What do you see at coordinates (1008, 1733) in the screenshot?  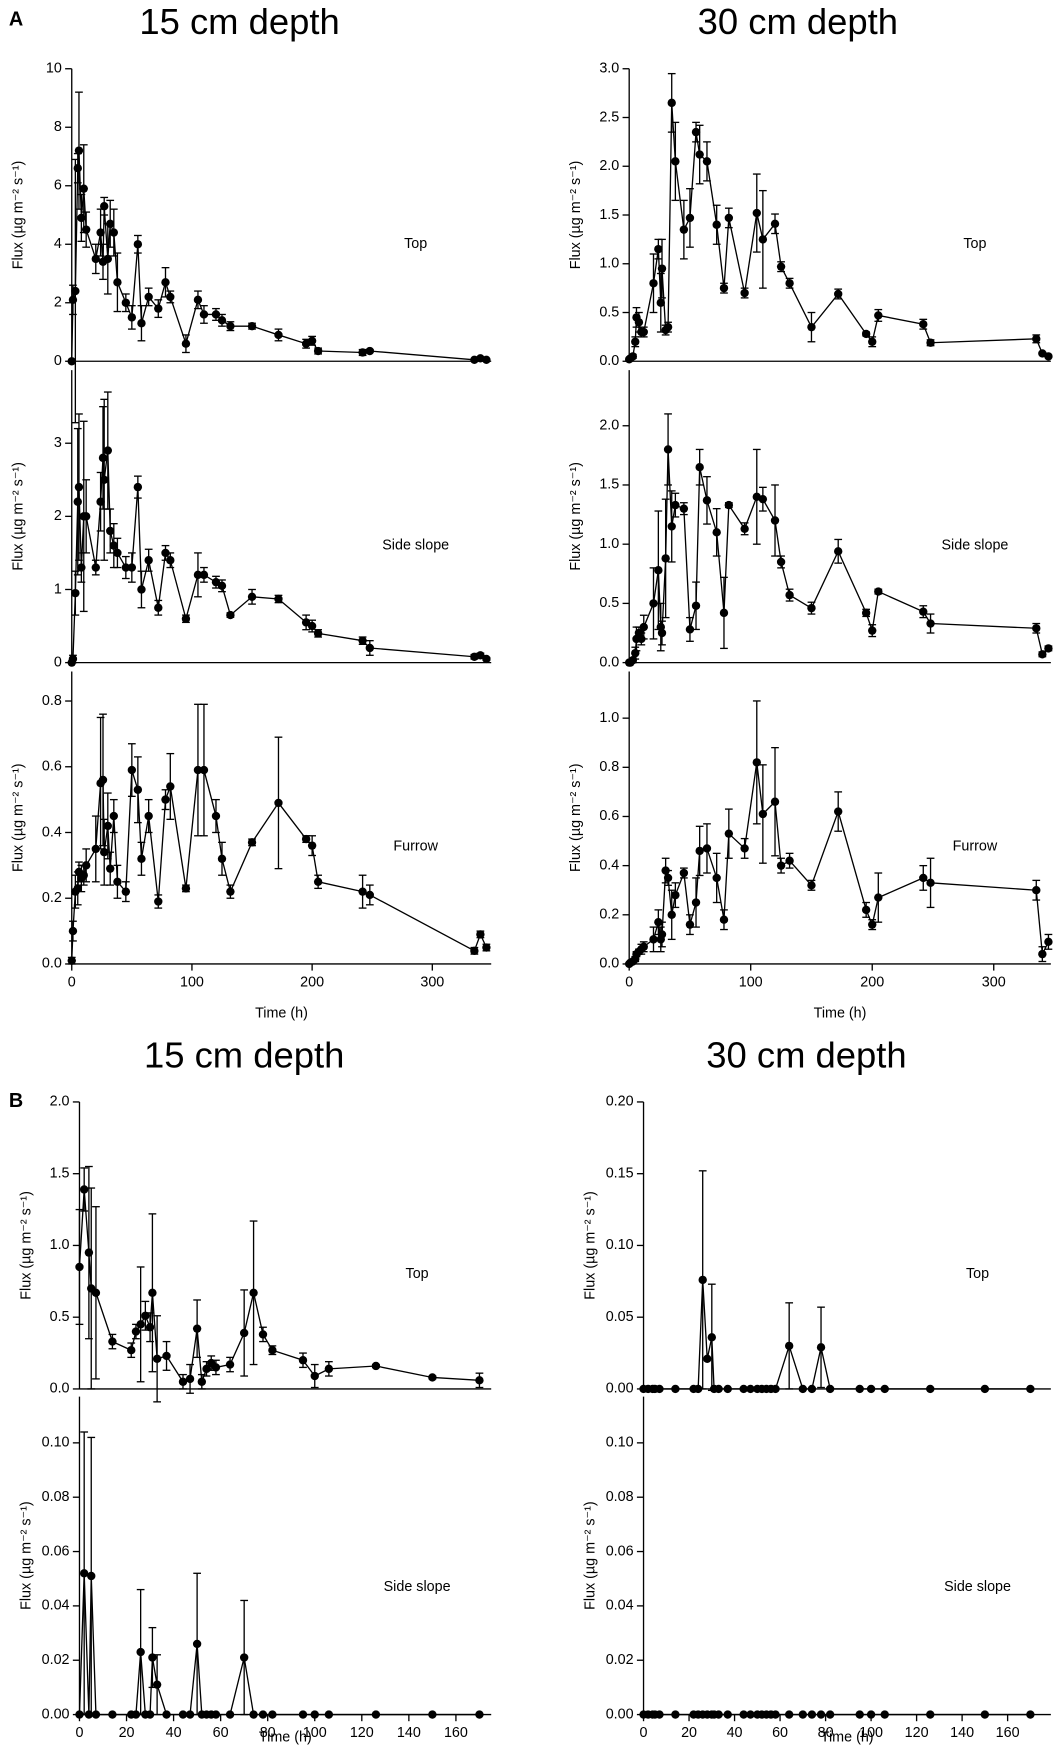 I see `x-tick-label: 160` at bounding box center [1008, 1733].